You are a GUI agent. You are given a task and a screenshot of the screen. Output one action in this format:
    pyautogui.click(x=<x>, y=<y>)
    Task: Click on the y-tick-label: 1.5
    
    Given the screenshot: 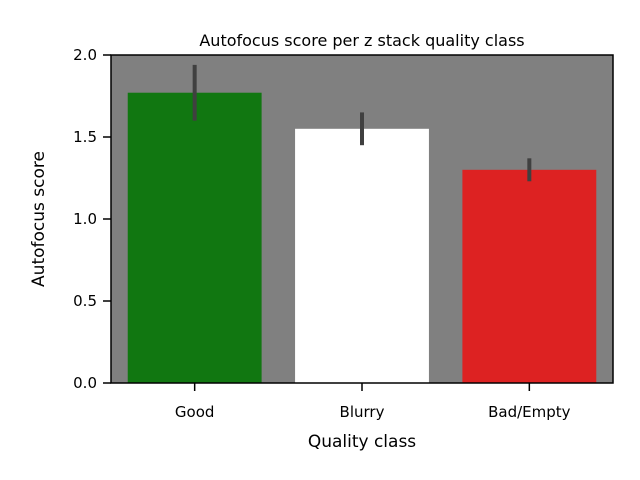 What is the action you would take?
    pyautogui.click(x=85, y=137)
    